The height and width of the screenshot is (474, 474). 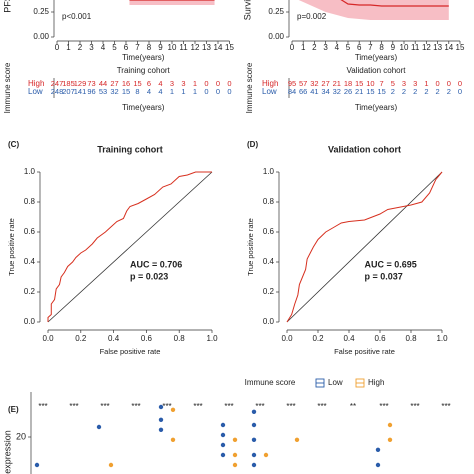 What do you see at coordinates (11, 247) in the screenshot?
I see `y-axis-label: True positive rate` at bounding box center [11, 247].